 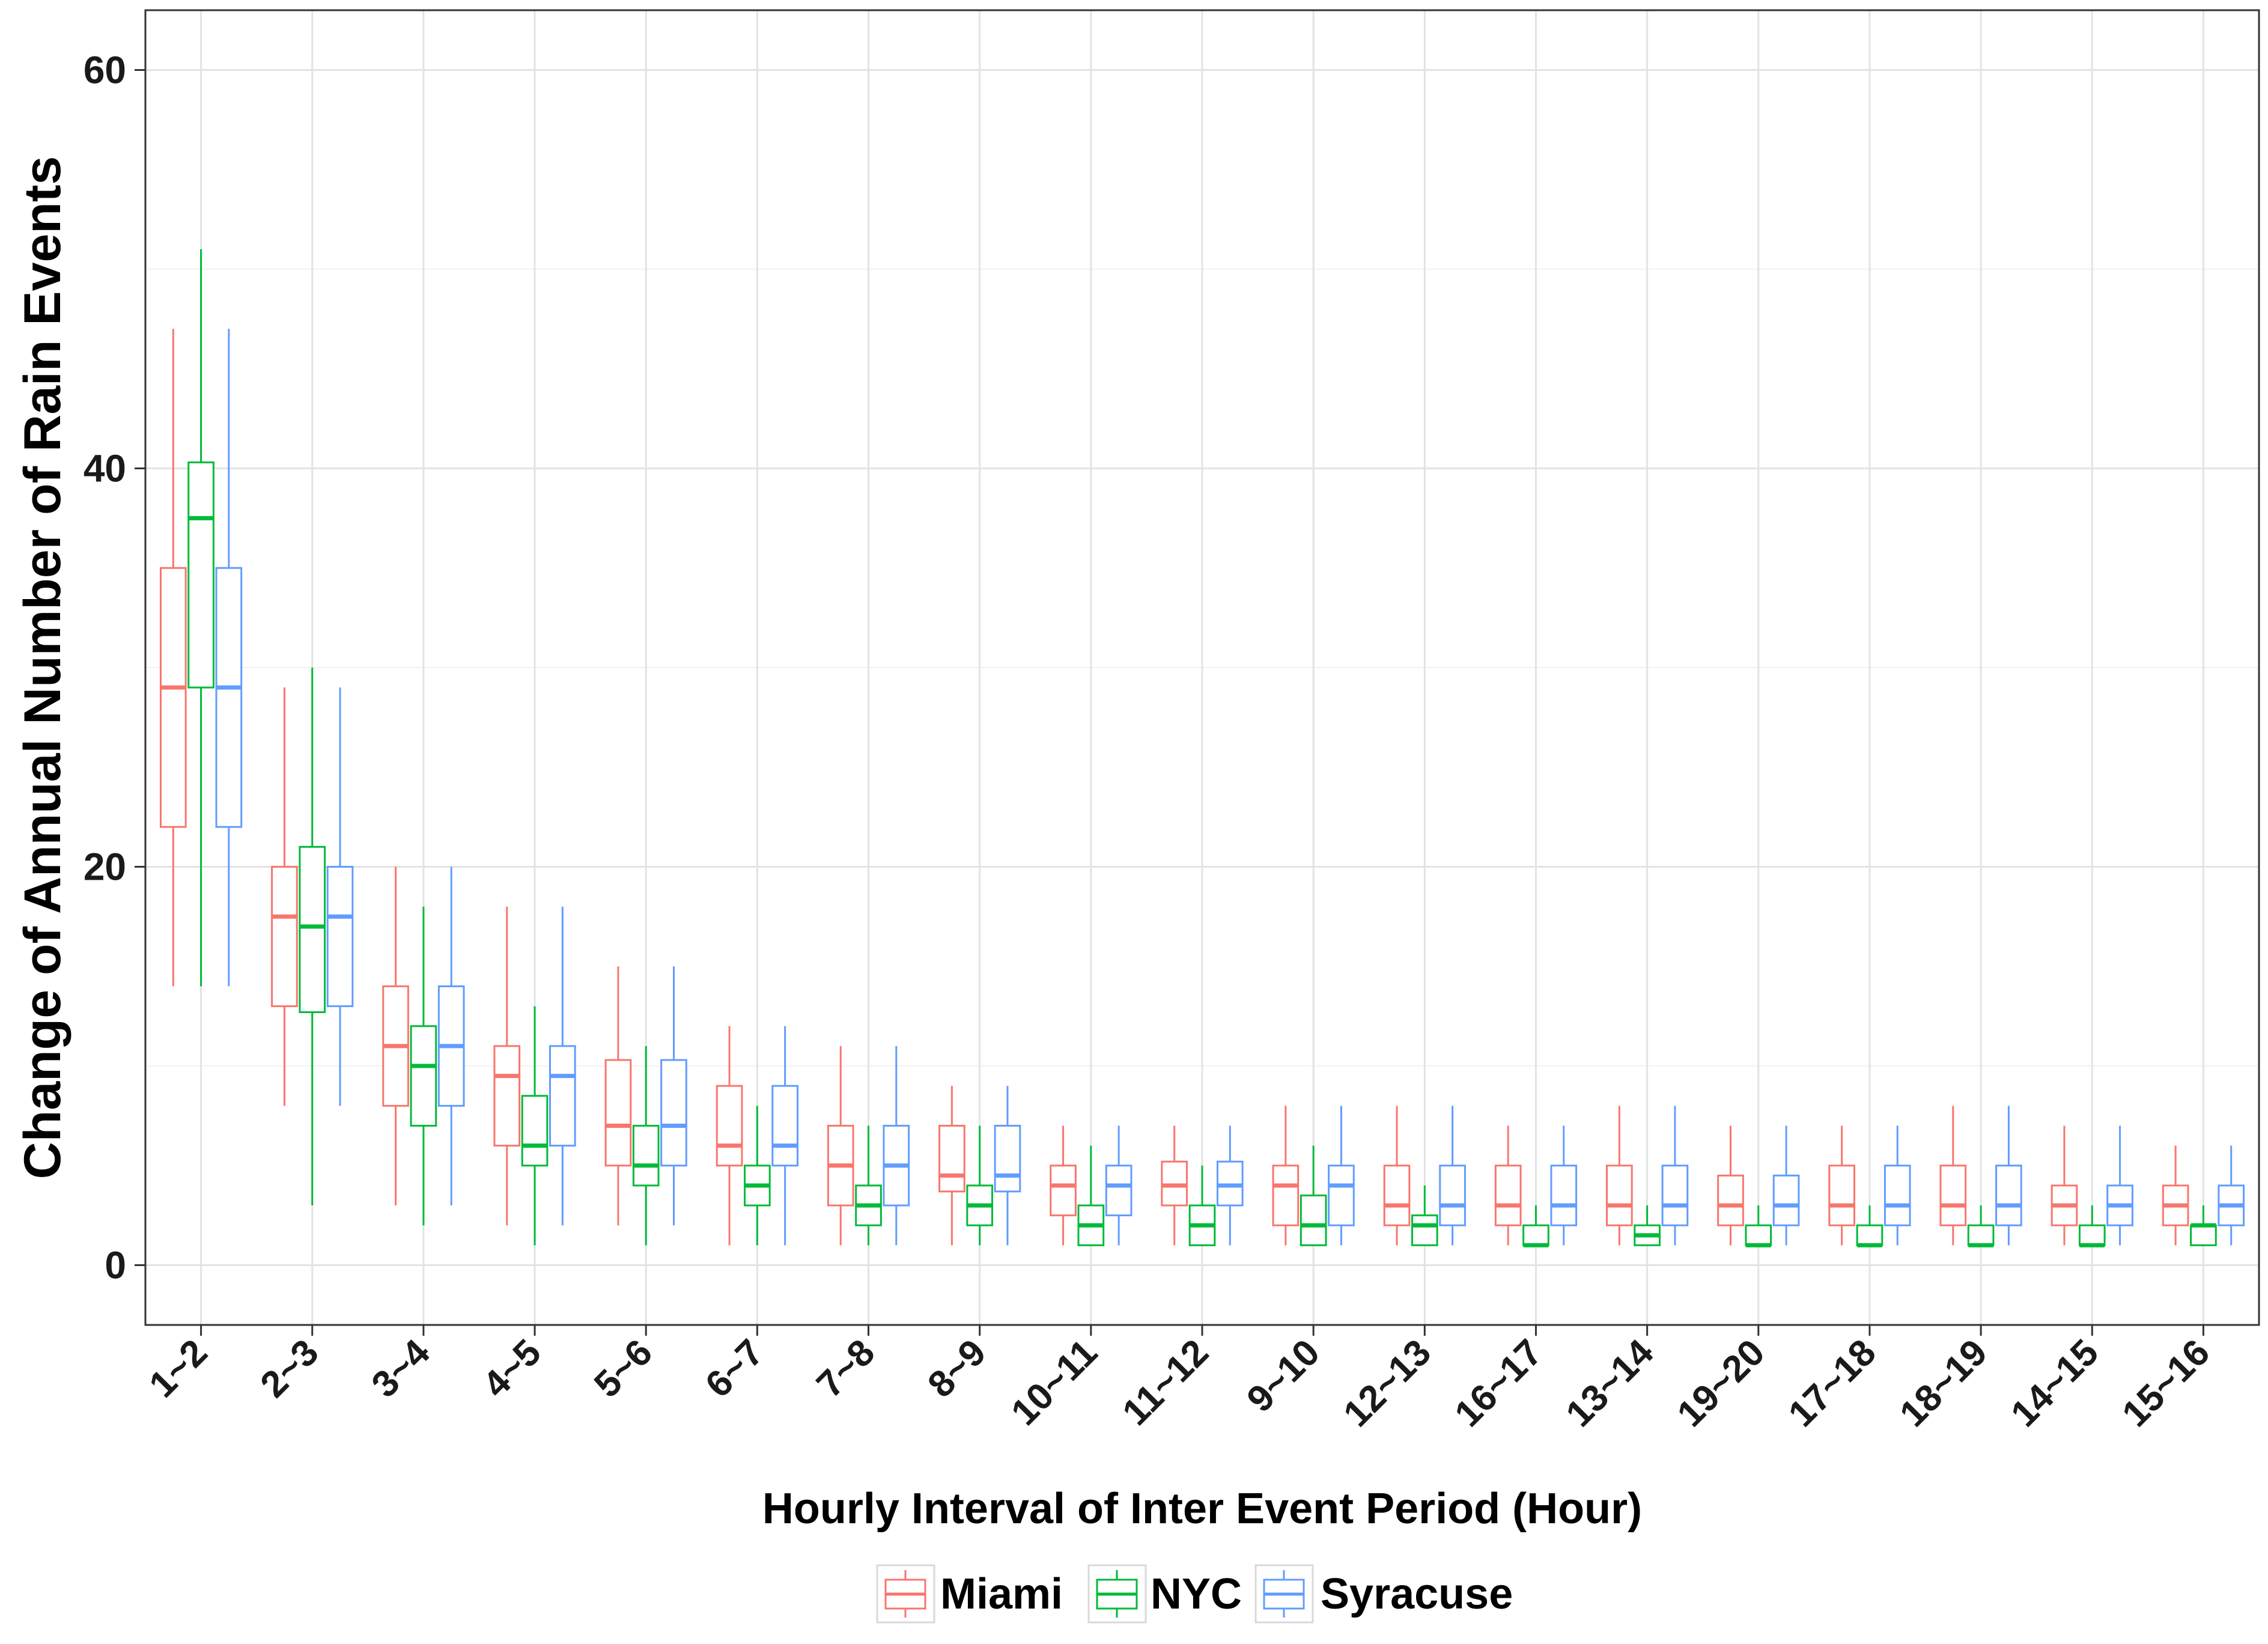 What do you see at coordinates (1424, 1215) in the screenshot?
I see `box-nyc-12~13` at bounding box center [1424, 1215].